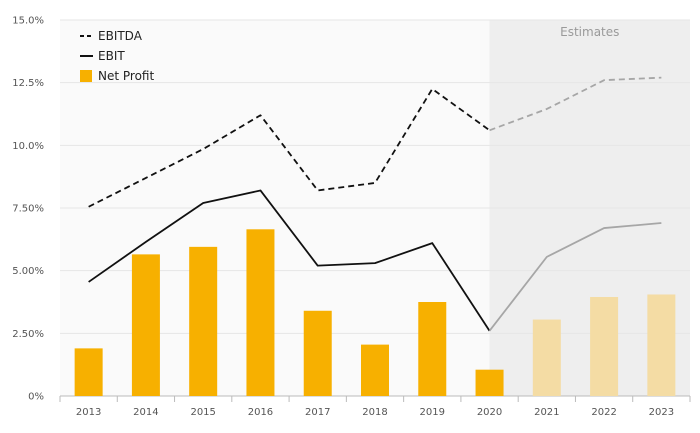 Image resolution: width=700 pixels, height=433 pixels. What do you see at coordinates (589, 32) in the screenshot?
I see `estimates-label: Estimates` at bounding box center [589, 32].